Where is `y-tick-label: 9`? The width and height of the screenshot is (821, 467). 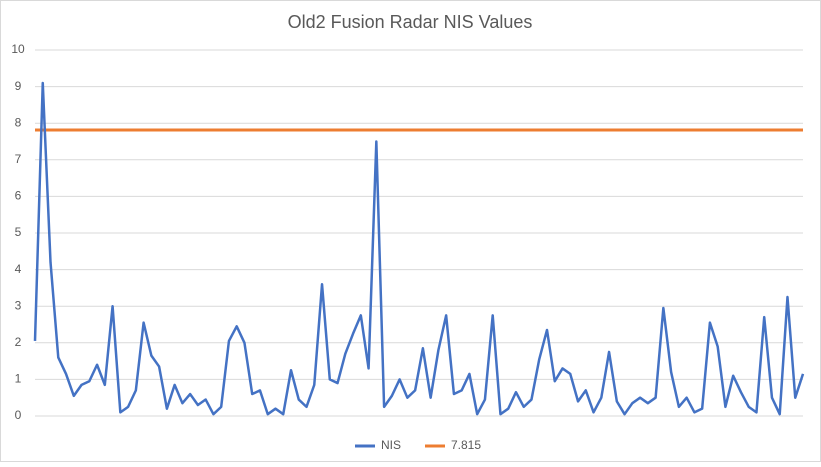
y-tick-label: 9 is located at coordinates (18, 86).